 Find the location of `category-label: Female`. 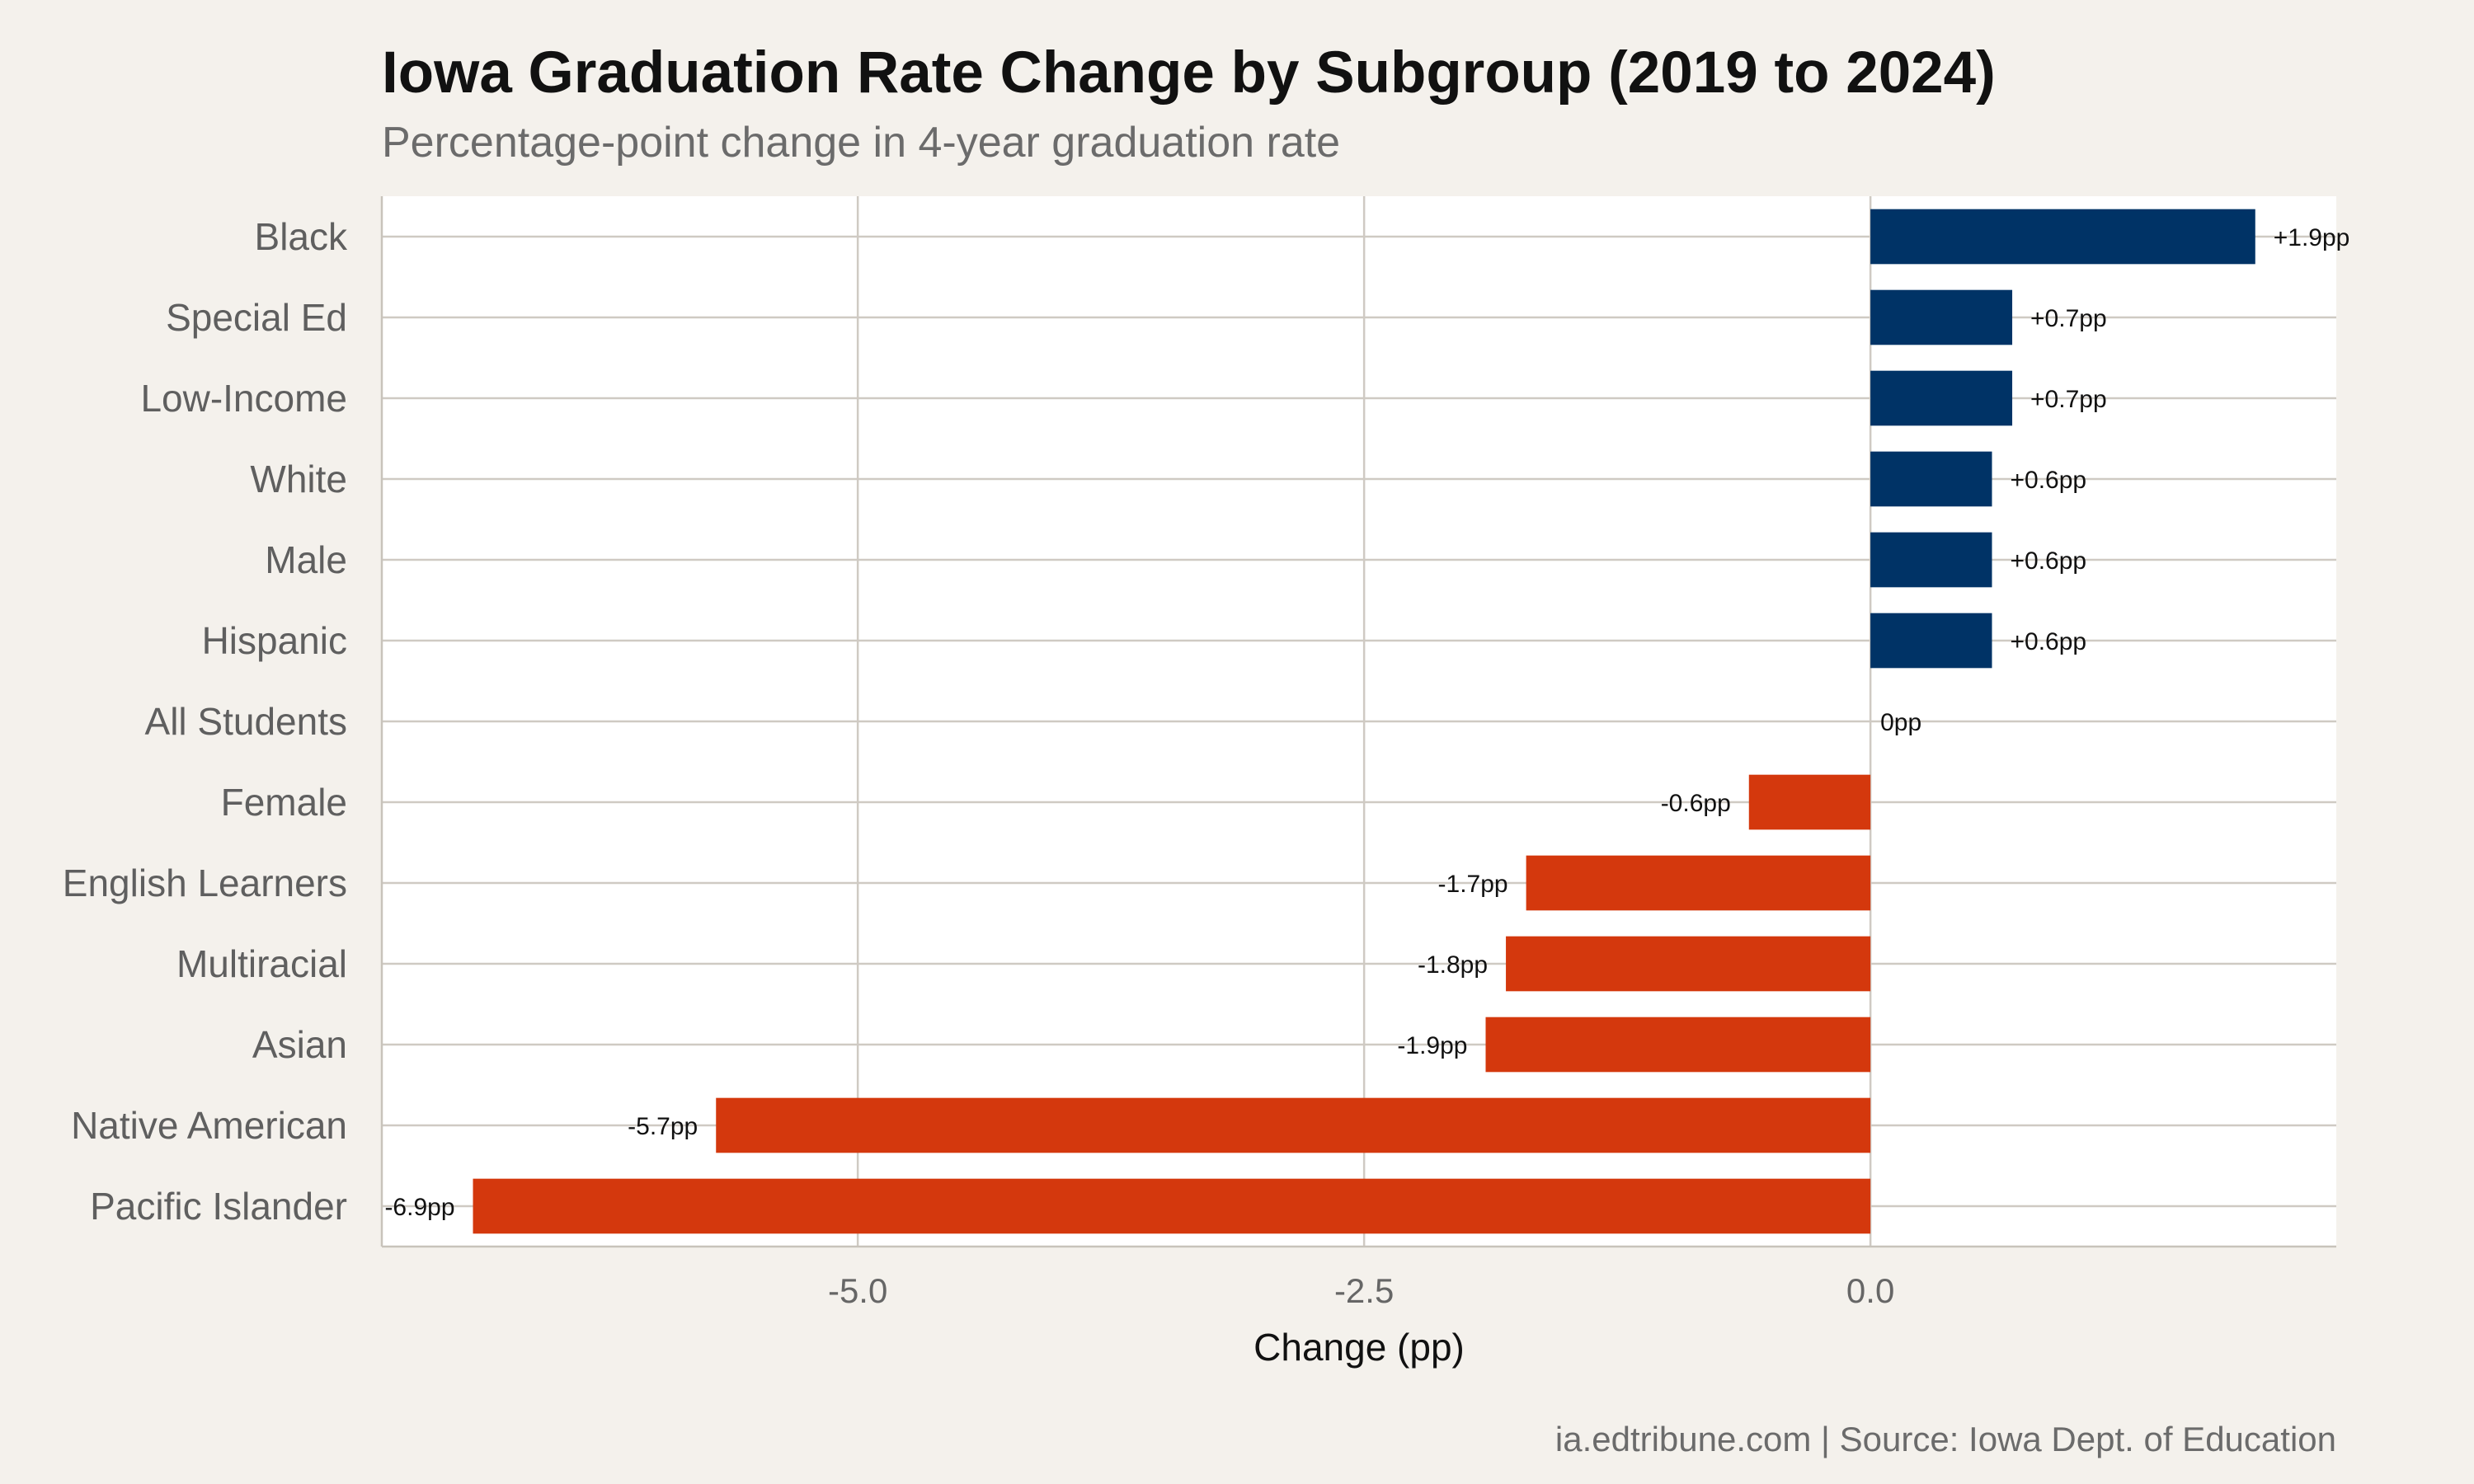

category-label: Female is located at coordinates (284, 802).